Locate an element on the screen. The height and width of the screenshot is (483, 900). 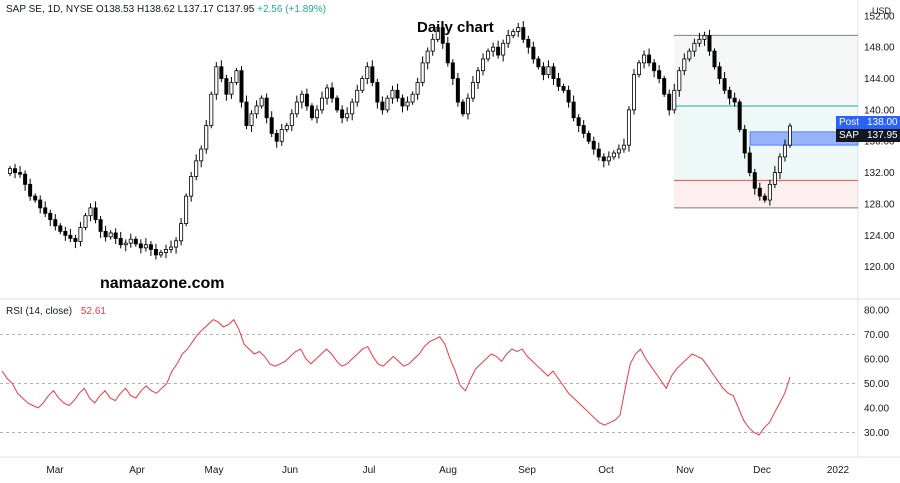
fib-zone-upper is located at coordinates (766, 70).